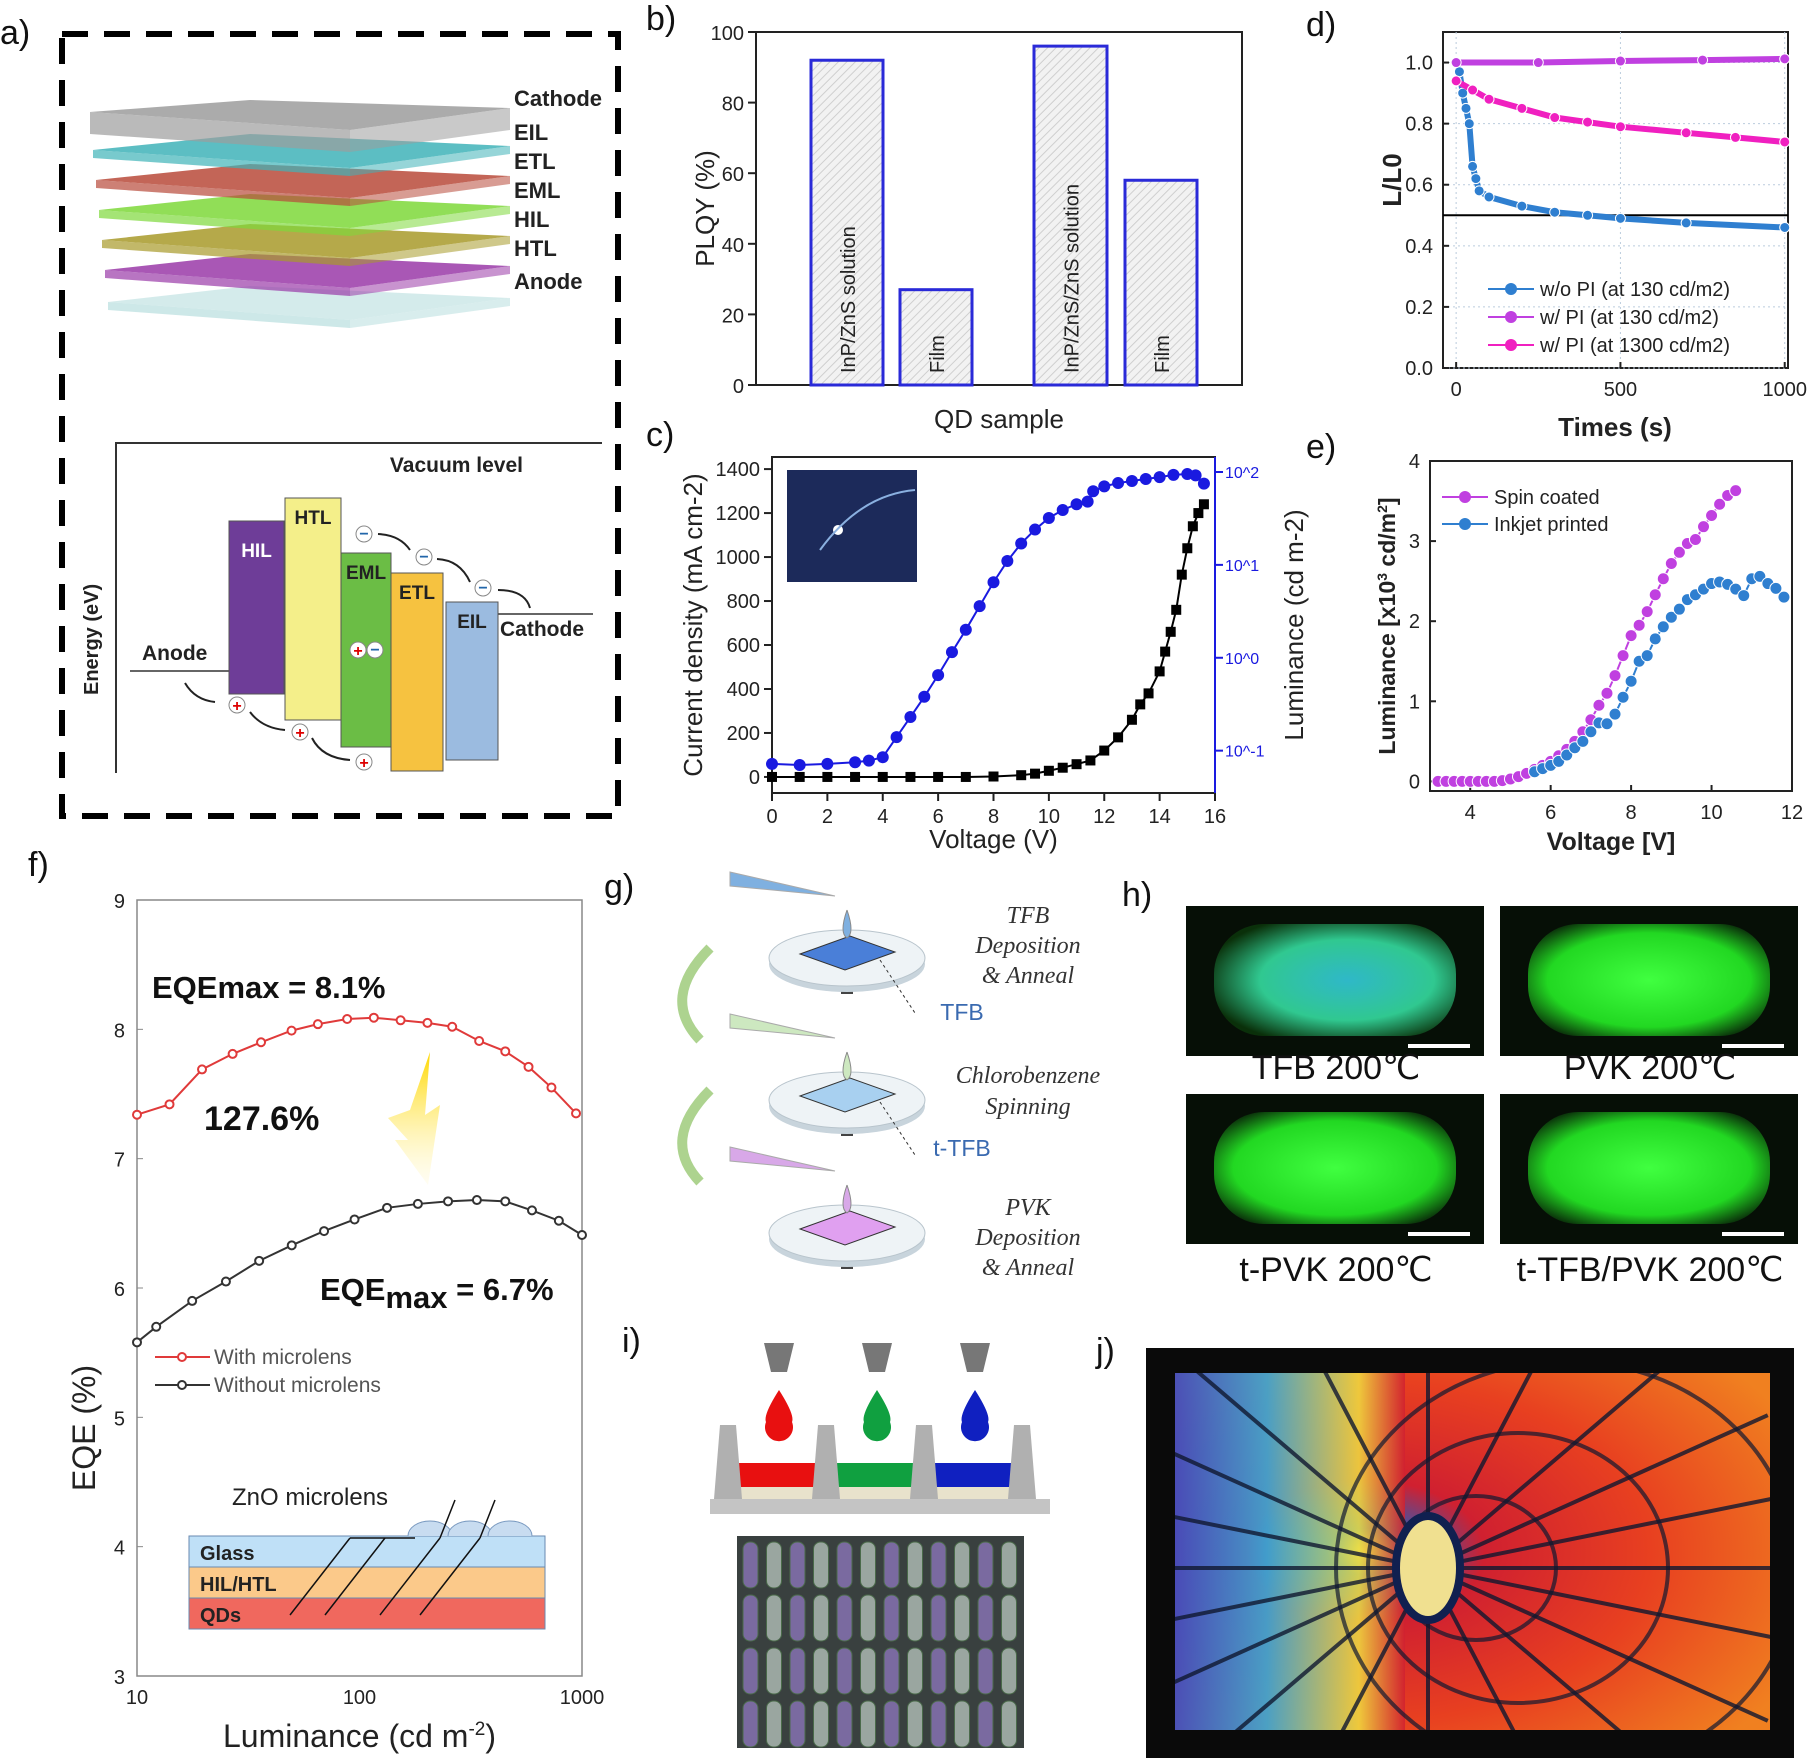 This screenshot has width=1815, height=1759. Describe the element at coordinates (1387, 625) in the screenshot. I see `y-axis-title: Luminance [x103 cd/m2]` at that location.